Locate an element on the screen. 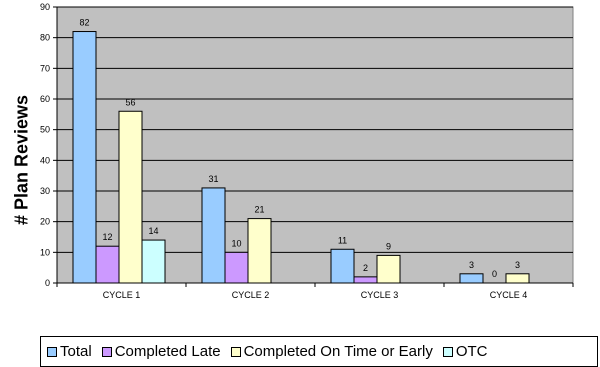 The height and width of the screenshot is (367, 600). legend-item-completed-on-time: Completed On Time or Early is located at coordinates (331, 351).